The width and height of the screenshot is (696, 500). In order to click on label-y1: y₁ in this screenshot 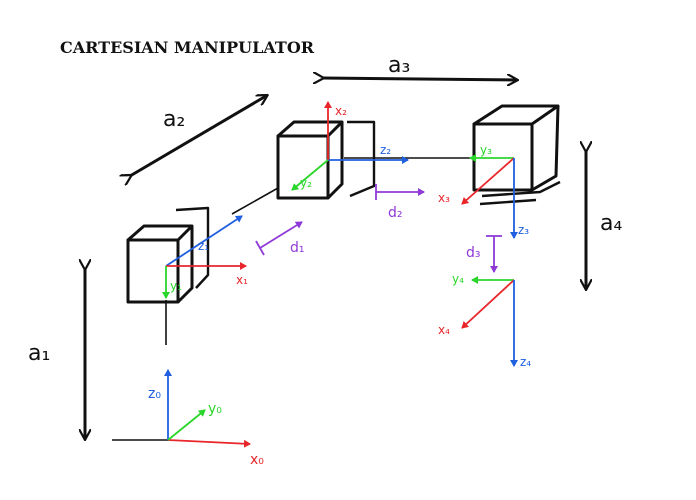, I will do `click(176, 286)`.